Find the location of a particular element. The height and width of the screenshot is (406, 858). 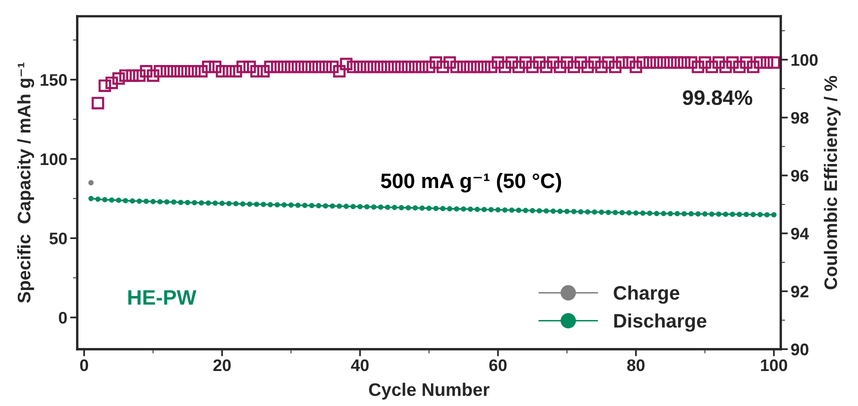

y2-tick-label: 100 is located at coordinates (805, 60).